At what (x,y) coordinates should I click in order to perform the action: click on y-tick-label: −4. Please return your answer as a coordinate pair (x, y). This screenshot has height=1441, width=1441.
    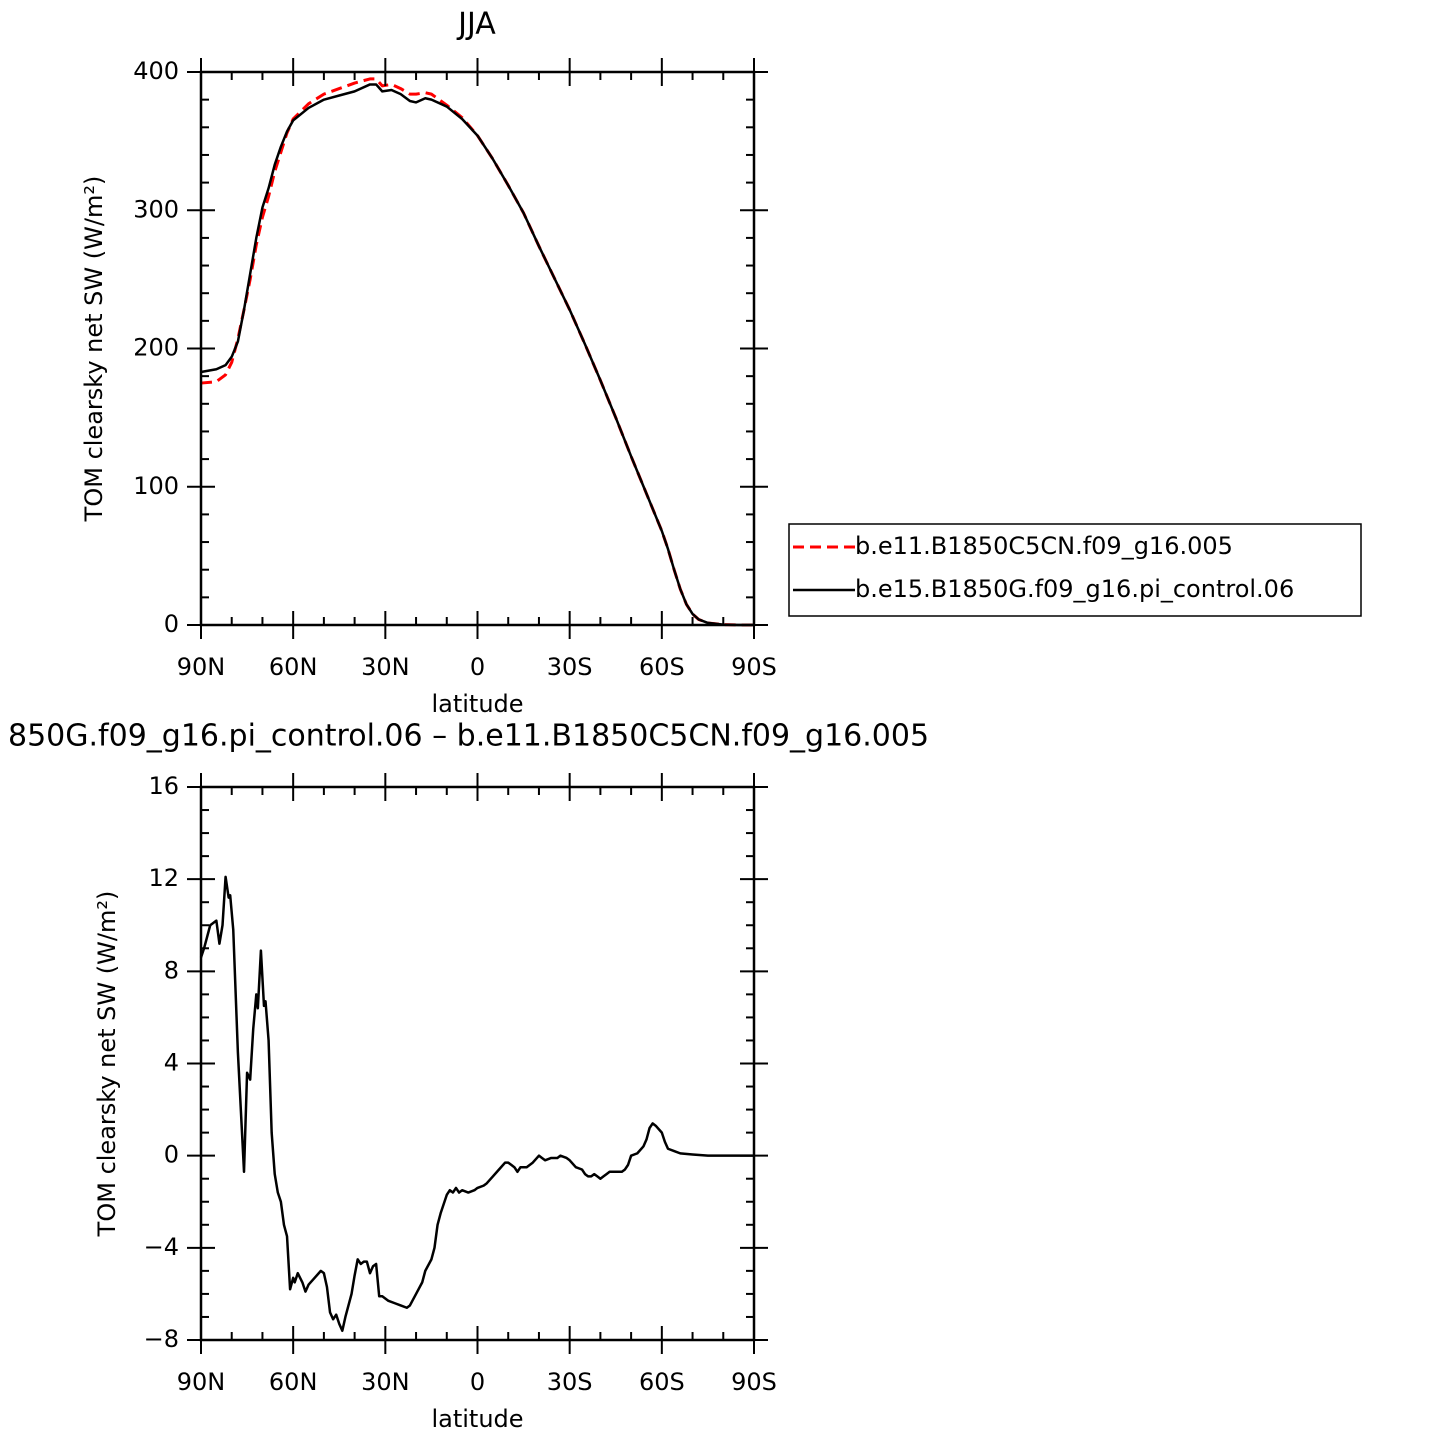
    Looking at the image, I should click on (161, 1247).